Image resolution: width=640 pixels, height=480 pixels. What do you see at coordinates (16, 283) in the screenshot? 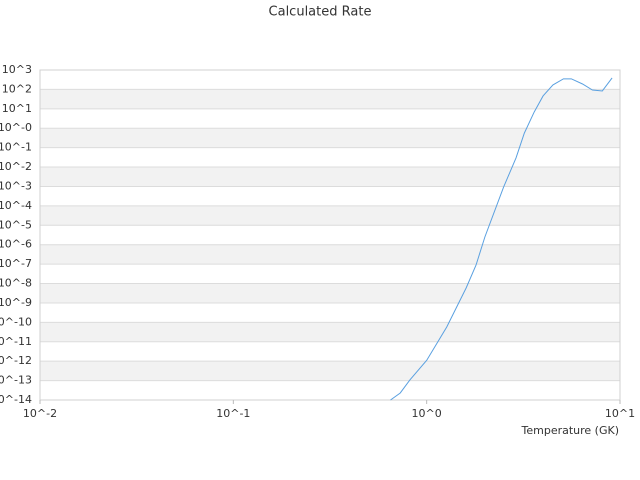
I see `y-tick-label: 10^-8` at bounding box center [16, 283].